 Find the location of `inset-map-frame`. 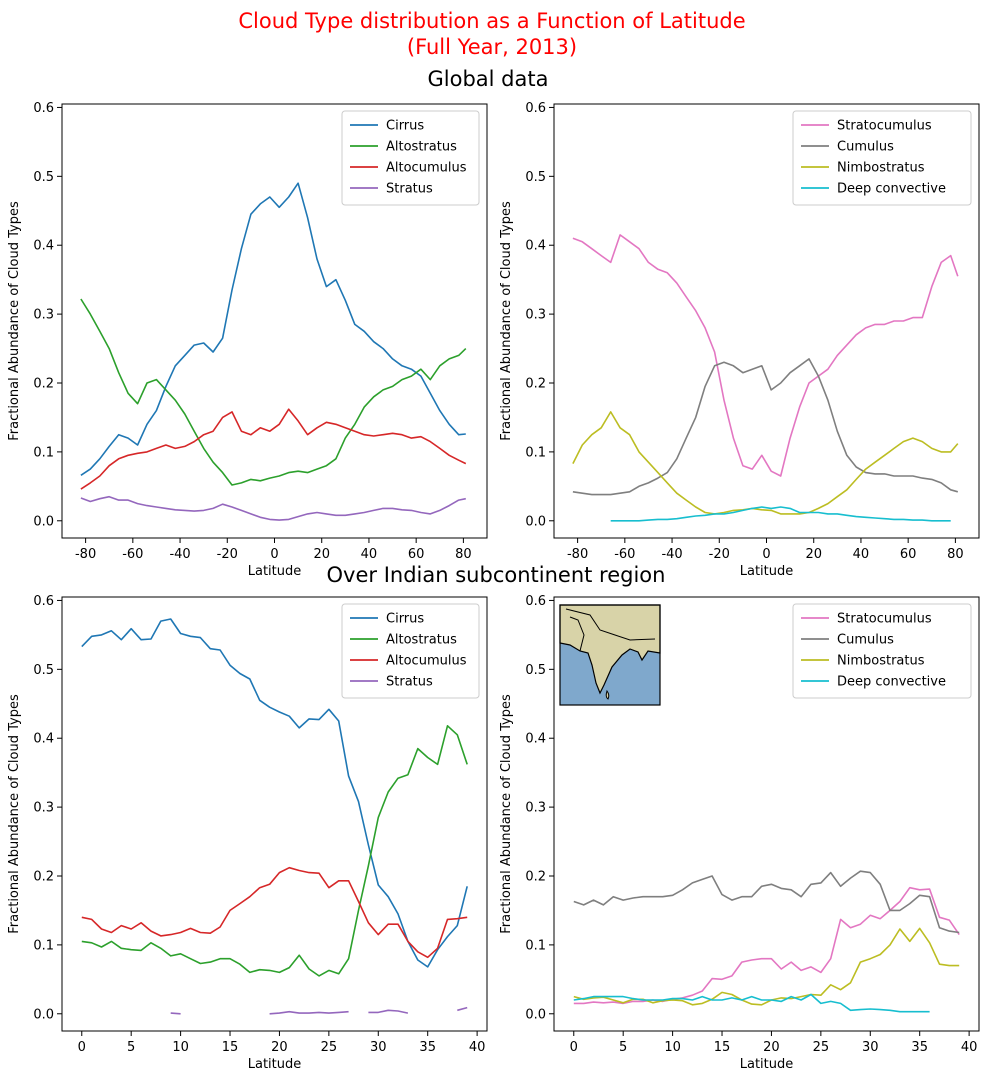

inset-map-frame is located at coordinates (610, 655).